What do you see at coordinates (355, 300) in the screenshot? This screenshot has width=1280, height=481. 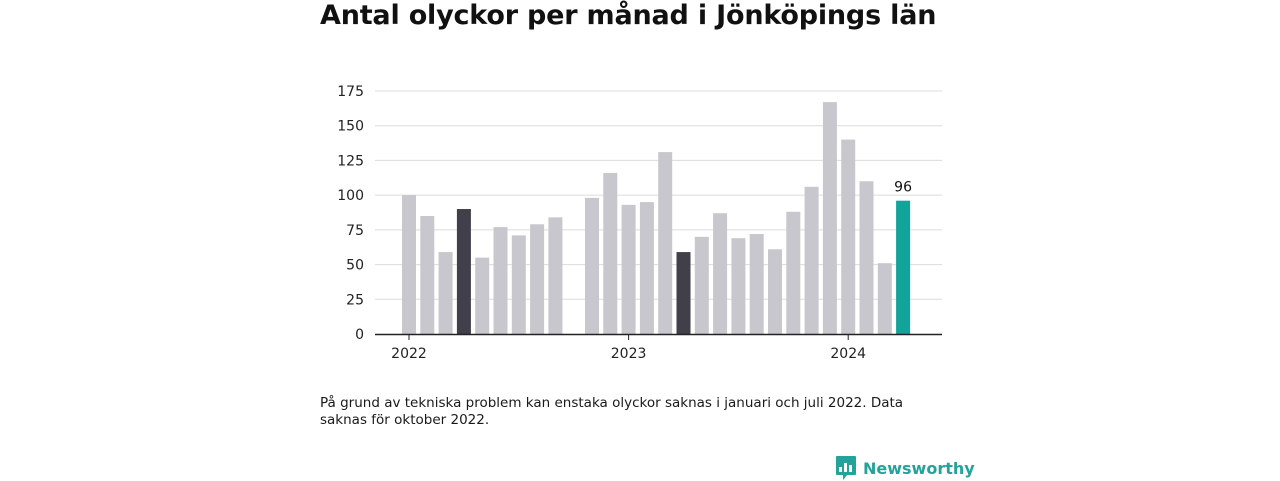 I see `y-tick-label: 25` at bounding box center [355, 300].